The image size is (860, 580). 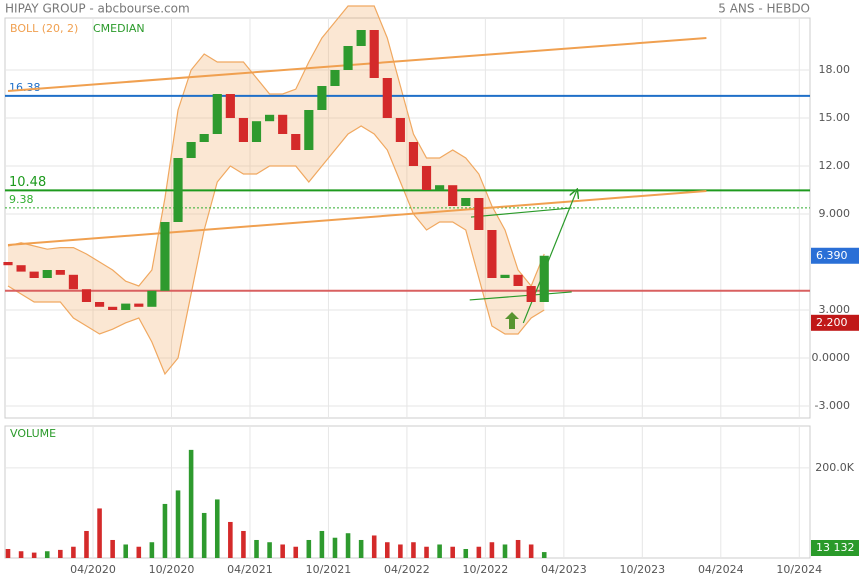 What do you see at coordinates (764, 9) in the screenshot?
I see `chart-subtitle: 5 ANS - HEBDO` at bounding box center [764, 9].